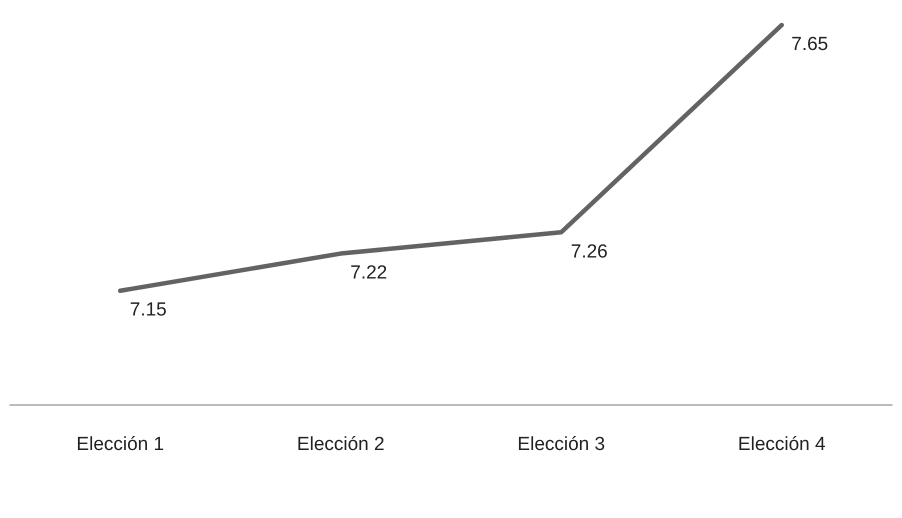 Image resolution: width=902 pixels, height=518 pixels. What do you see at coordinates (782, 444) in the screenshot?
I see `x-tick-label: Elección 4` at bounding box center [782, 444].